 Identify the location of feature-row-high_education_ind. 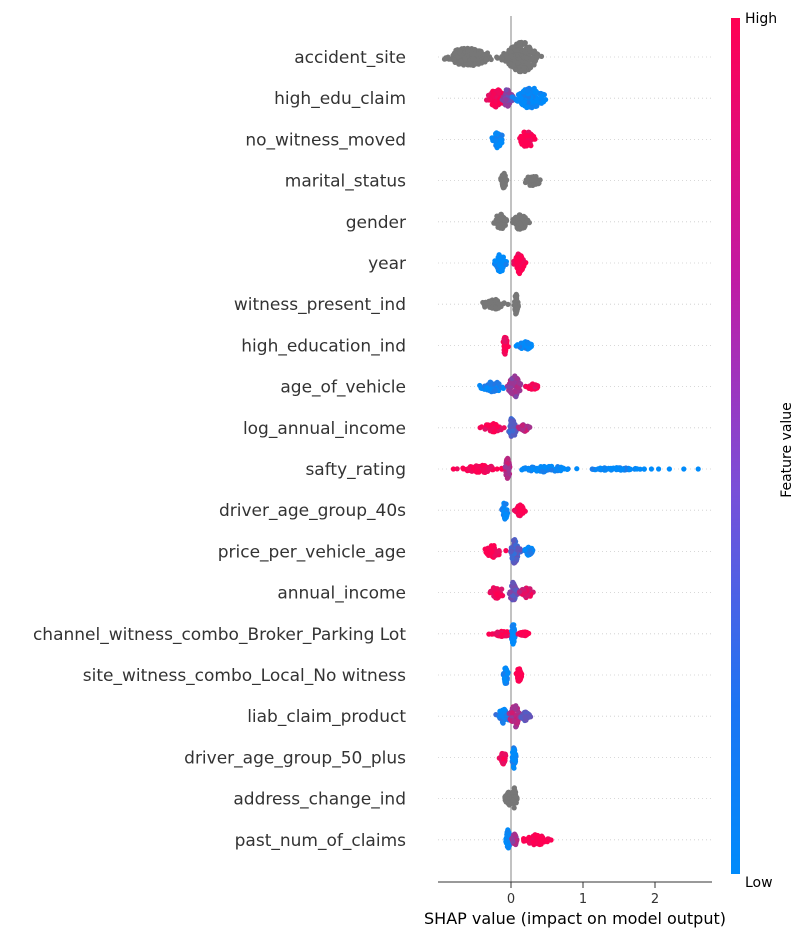
(517, 345).